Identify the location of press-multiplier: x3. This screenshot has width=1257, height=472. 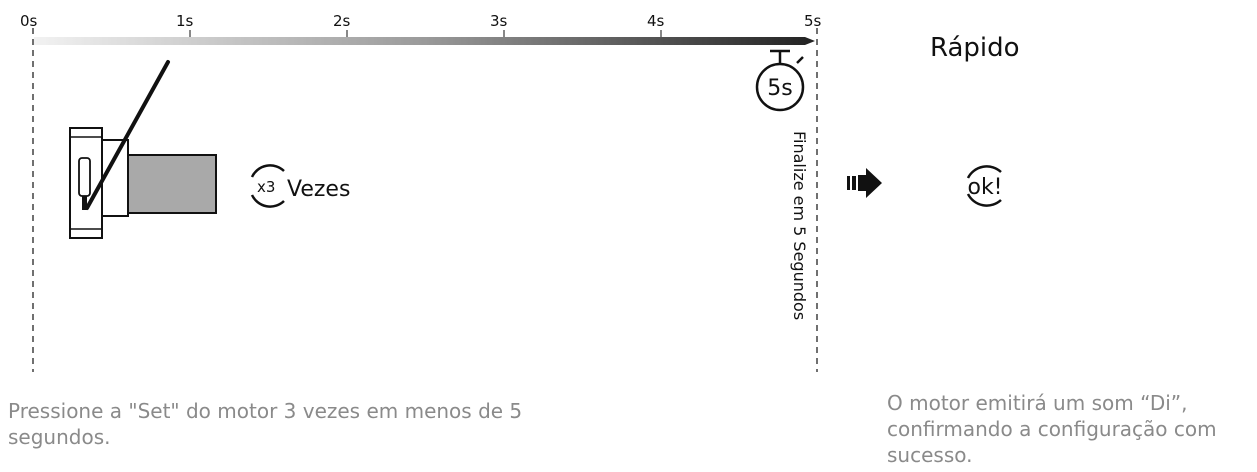
(266, 187).